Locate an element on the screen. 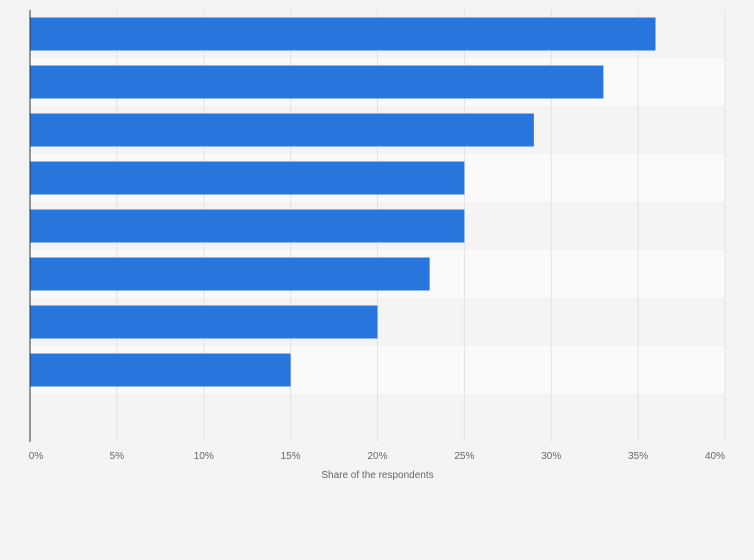 This screenshot has height=560, width=754. x-tick-label: 0% is located at coordinates (36, 456).